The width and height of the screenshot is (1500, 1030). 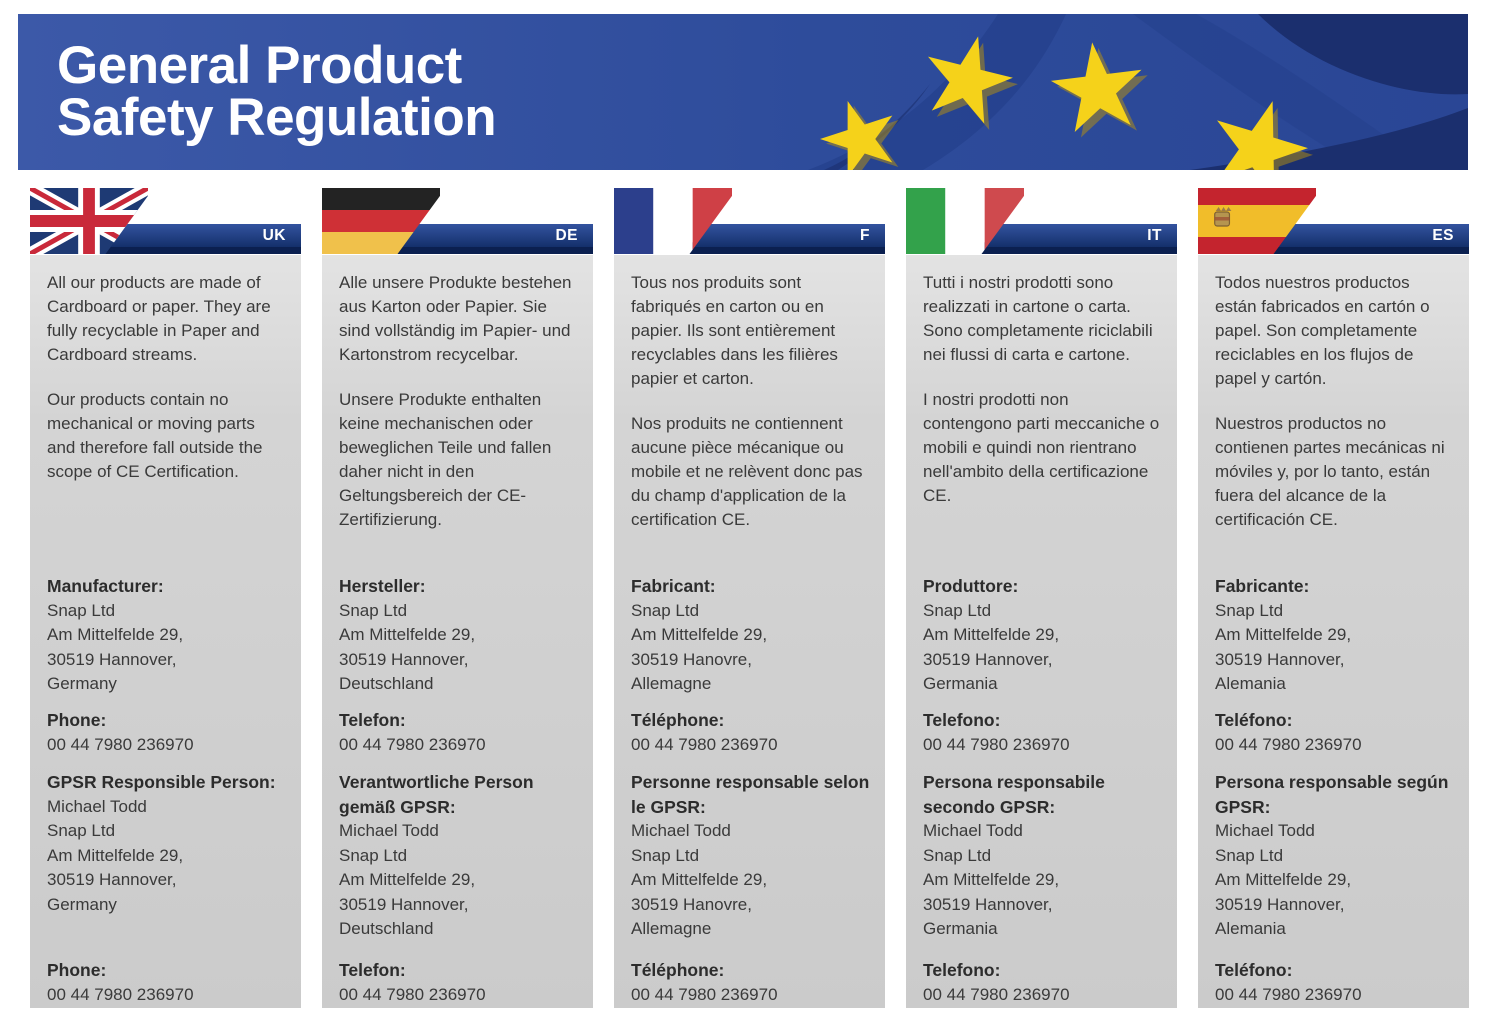 What do you see at coordinates (1262, 586) in the screenshot?
I see `manufacturer-label: Fabricante:` at bounding box center [1262, 586].